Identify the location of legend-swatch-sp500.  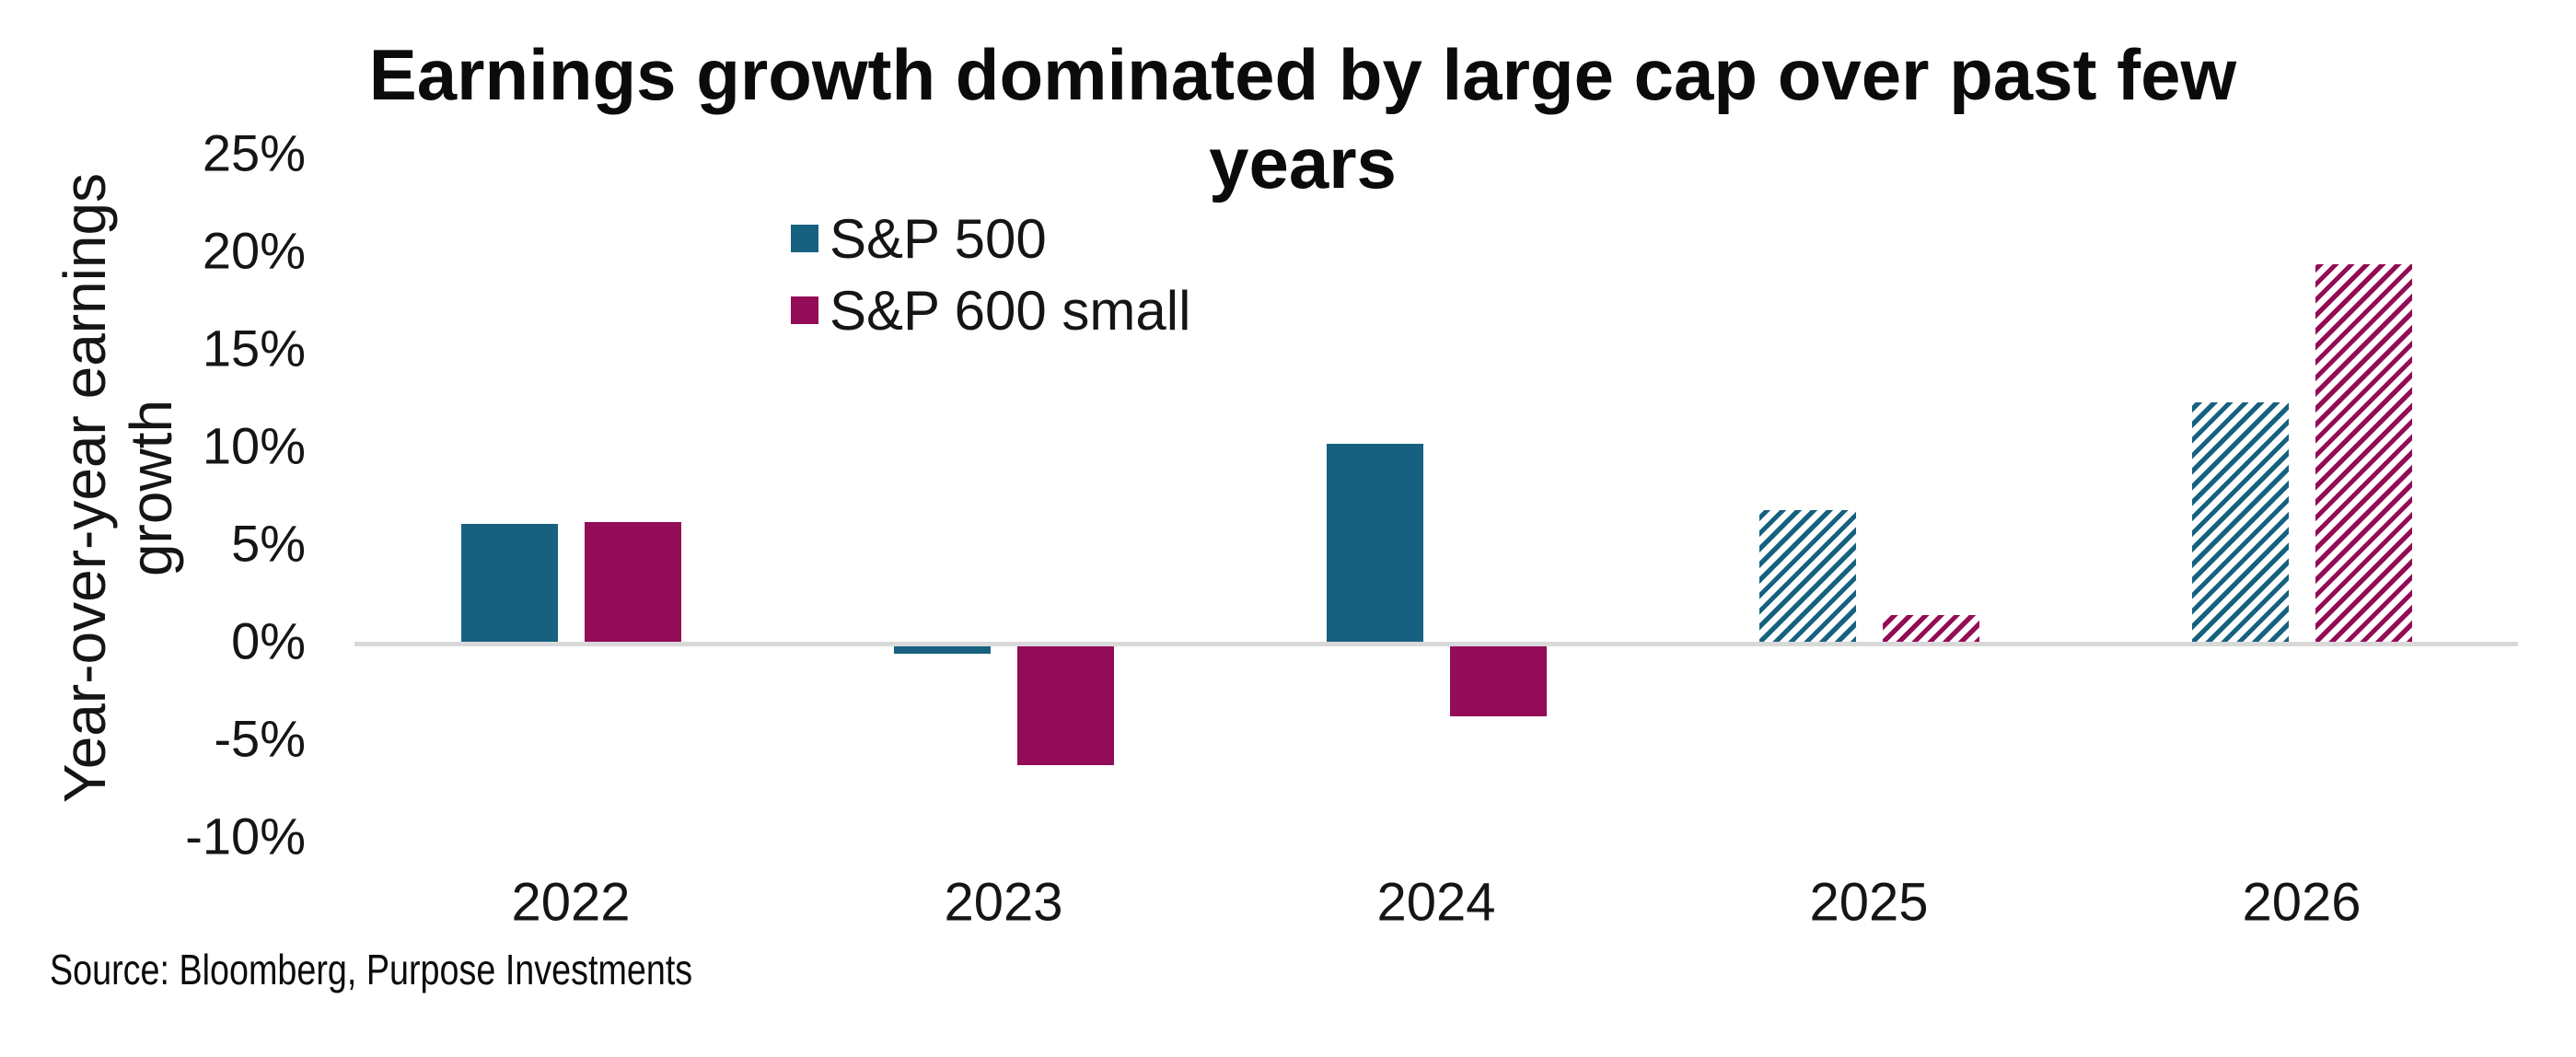
(804, 238).